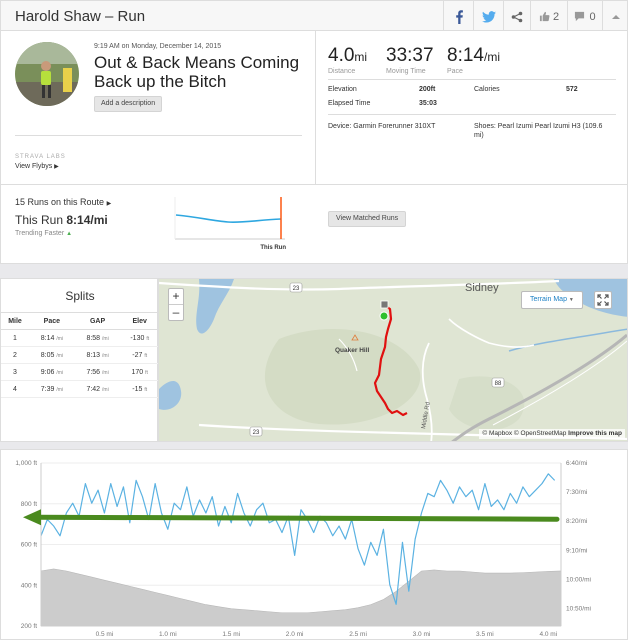  I want to click on kudos-count: 2, so click(556, 16).